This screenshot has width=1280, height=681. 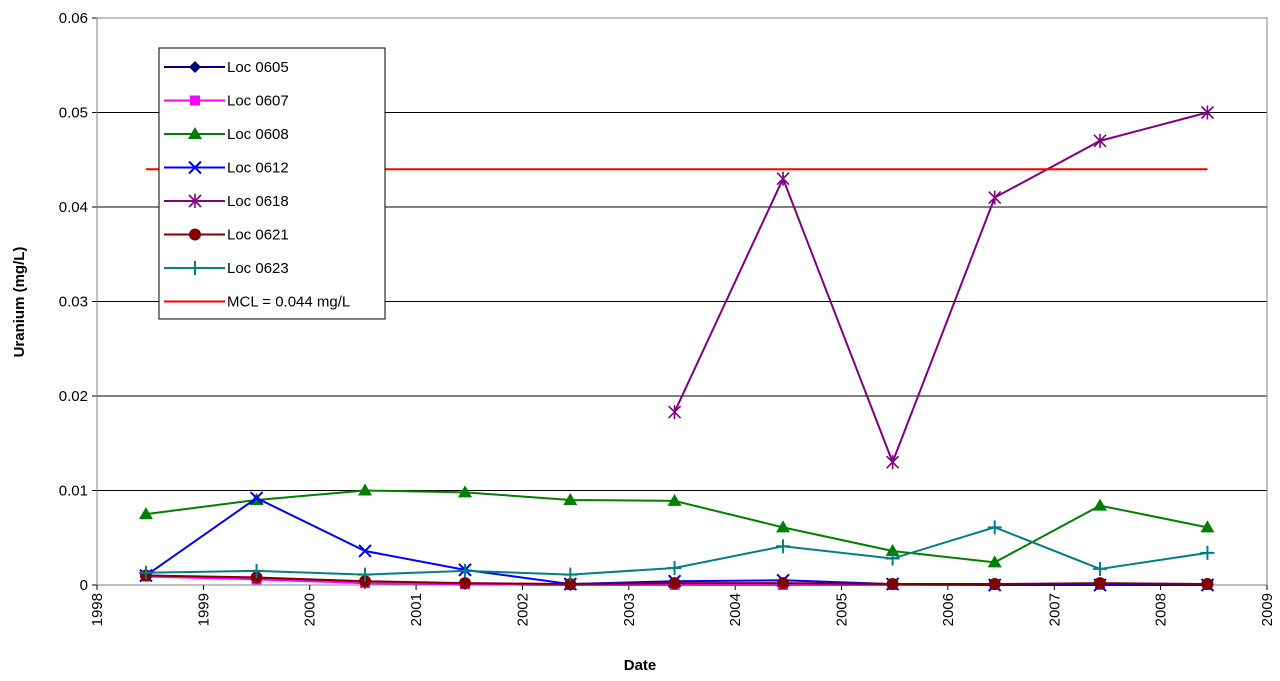 What do you see at coordinates (73, 113) in the screenshot?
I see `y-tick-label: 0.05` at bounding box center [73, 113].